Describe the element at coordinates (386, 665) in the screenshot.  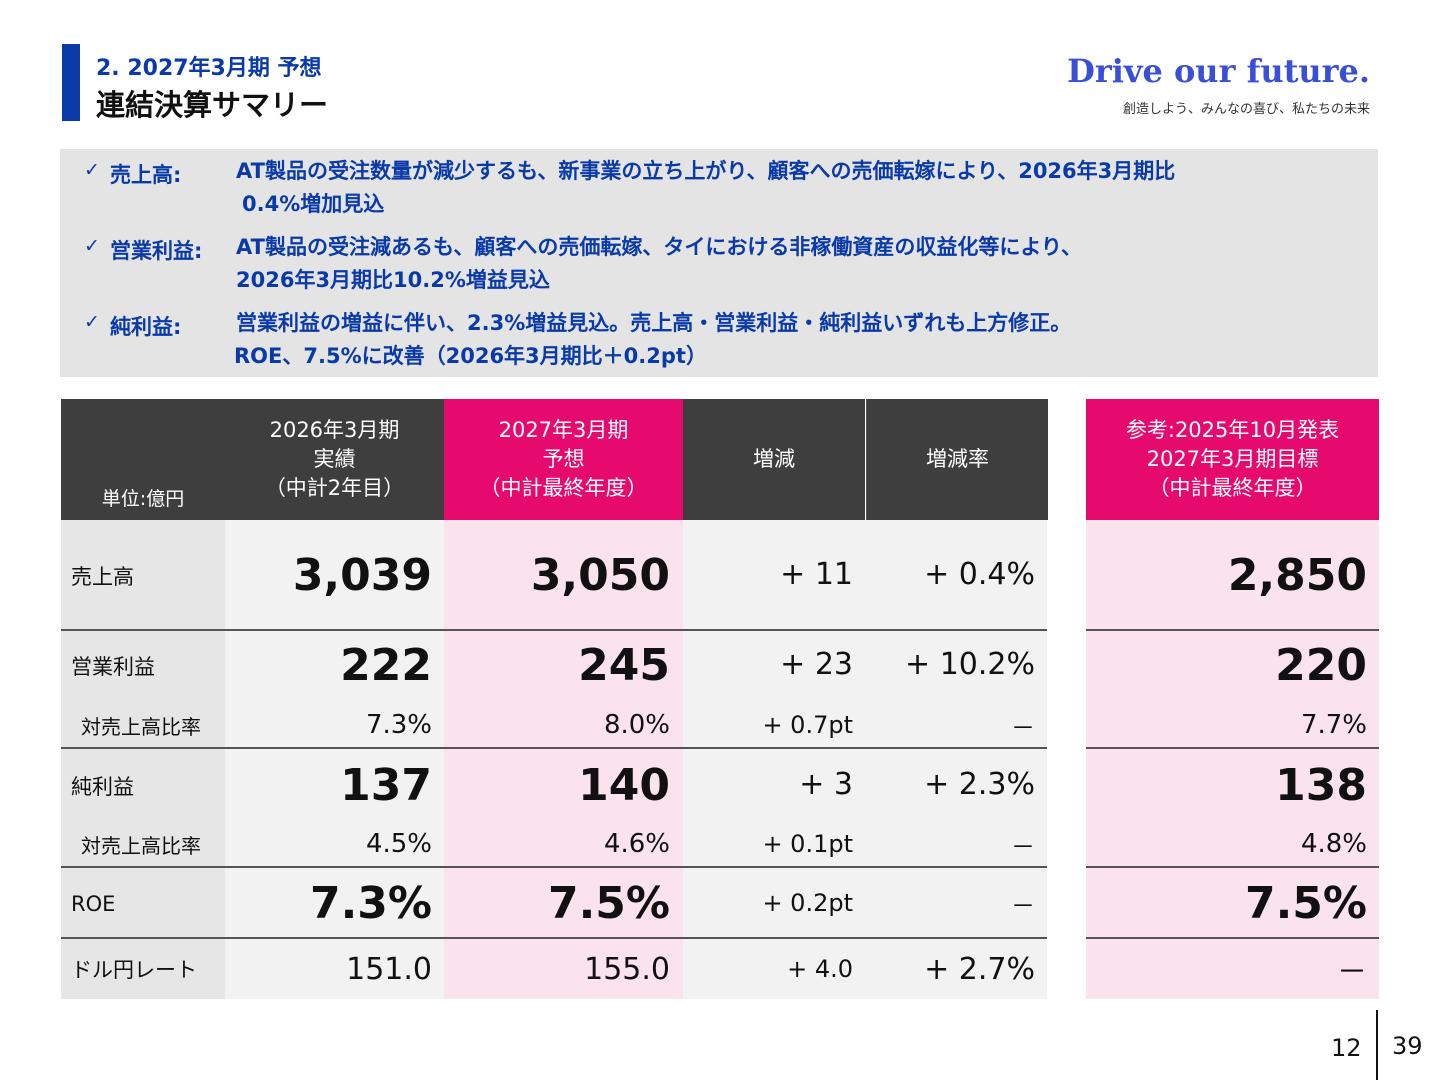
I see `cell-fy2026: 222` at that location.